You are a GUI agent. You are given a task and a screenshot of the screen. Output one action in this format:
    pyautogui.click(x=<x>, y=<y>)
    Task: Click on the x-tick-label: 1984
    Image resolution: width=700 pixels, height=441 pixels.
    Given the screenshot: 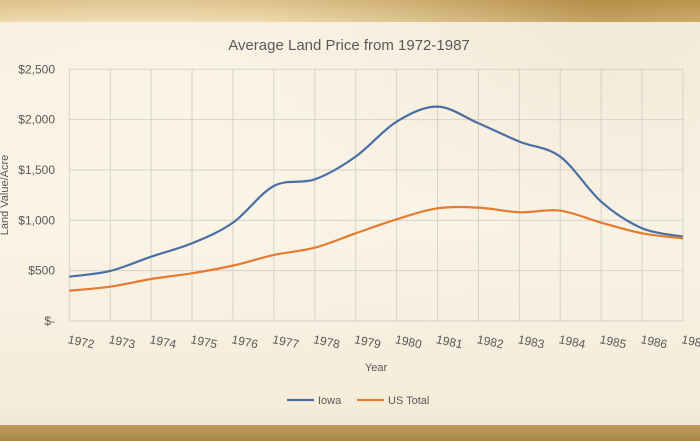 What is the action you would take?
    pyautogui.click(x=572, y=341)
    